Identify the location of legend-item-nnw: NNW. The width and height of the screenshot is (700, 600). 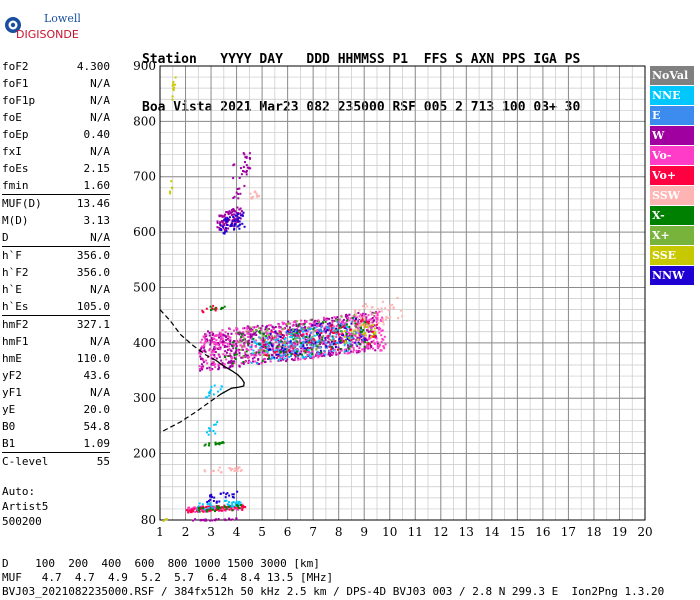
(672, 275).